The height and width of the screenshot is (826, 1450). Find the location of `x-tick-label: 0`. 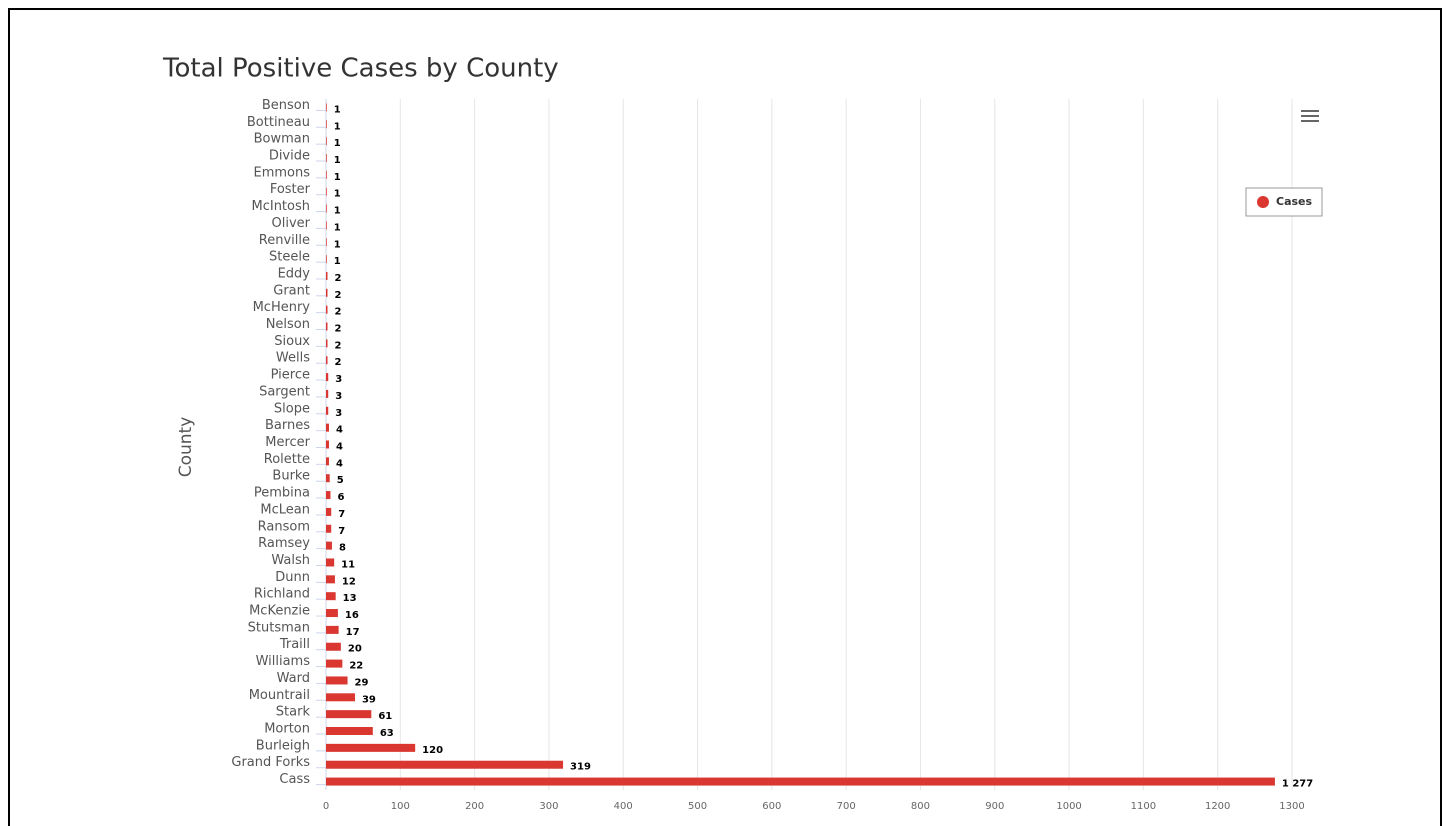

x-tick-label: 0 is located at coordinates (326, 806).